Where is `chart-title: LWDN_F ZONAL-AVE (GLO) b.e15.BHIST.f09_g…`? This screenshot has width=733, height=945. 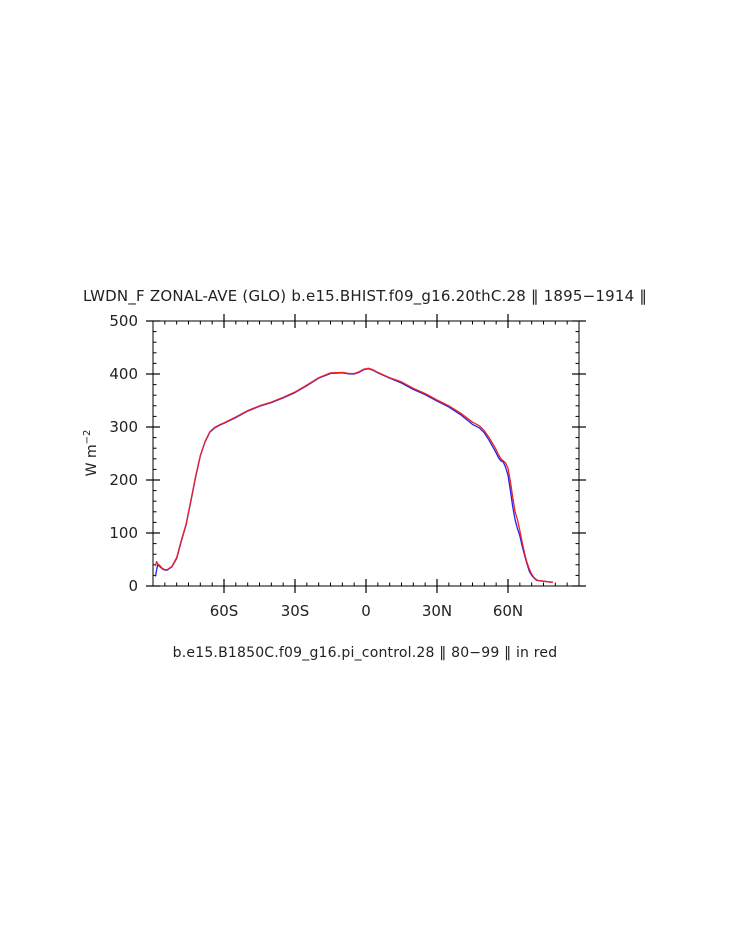
chart-title: LWDN_F ZONAL-AVE (GLO) b.e15.BHIST.f09_g… is located at coordinates (365, 296).